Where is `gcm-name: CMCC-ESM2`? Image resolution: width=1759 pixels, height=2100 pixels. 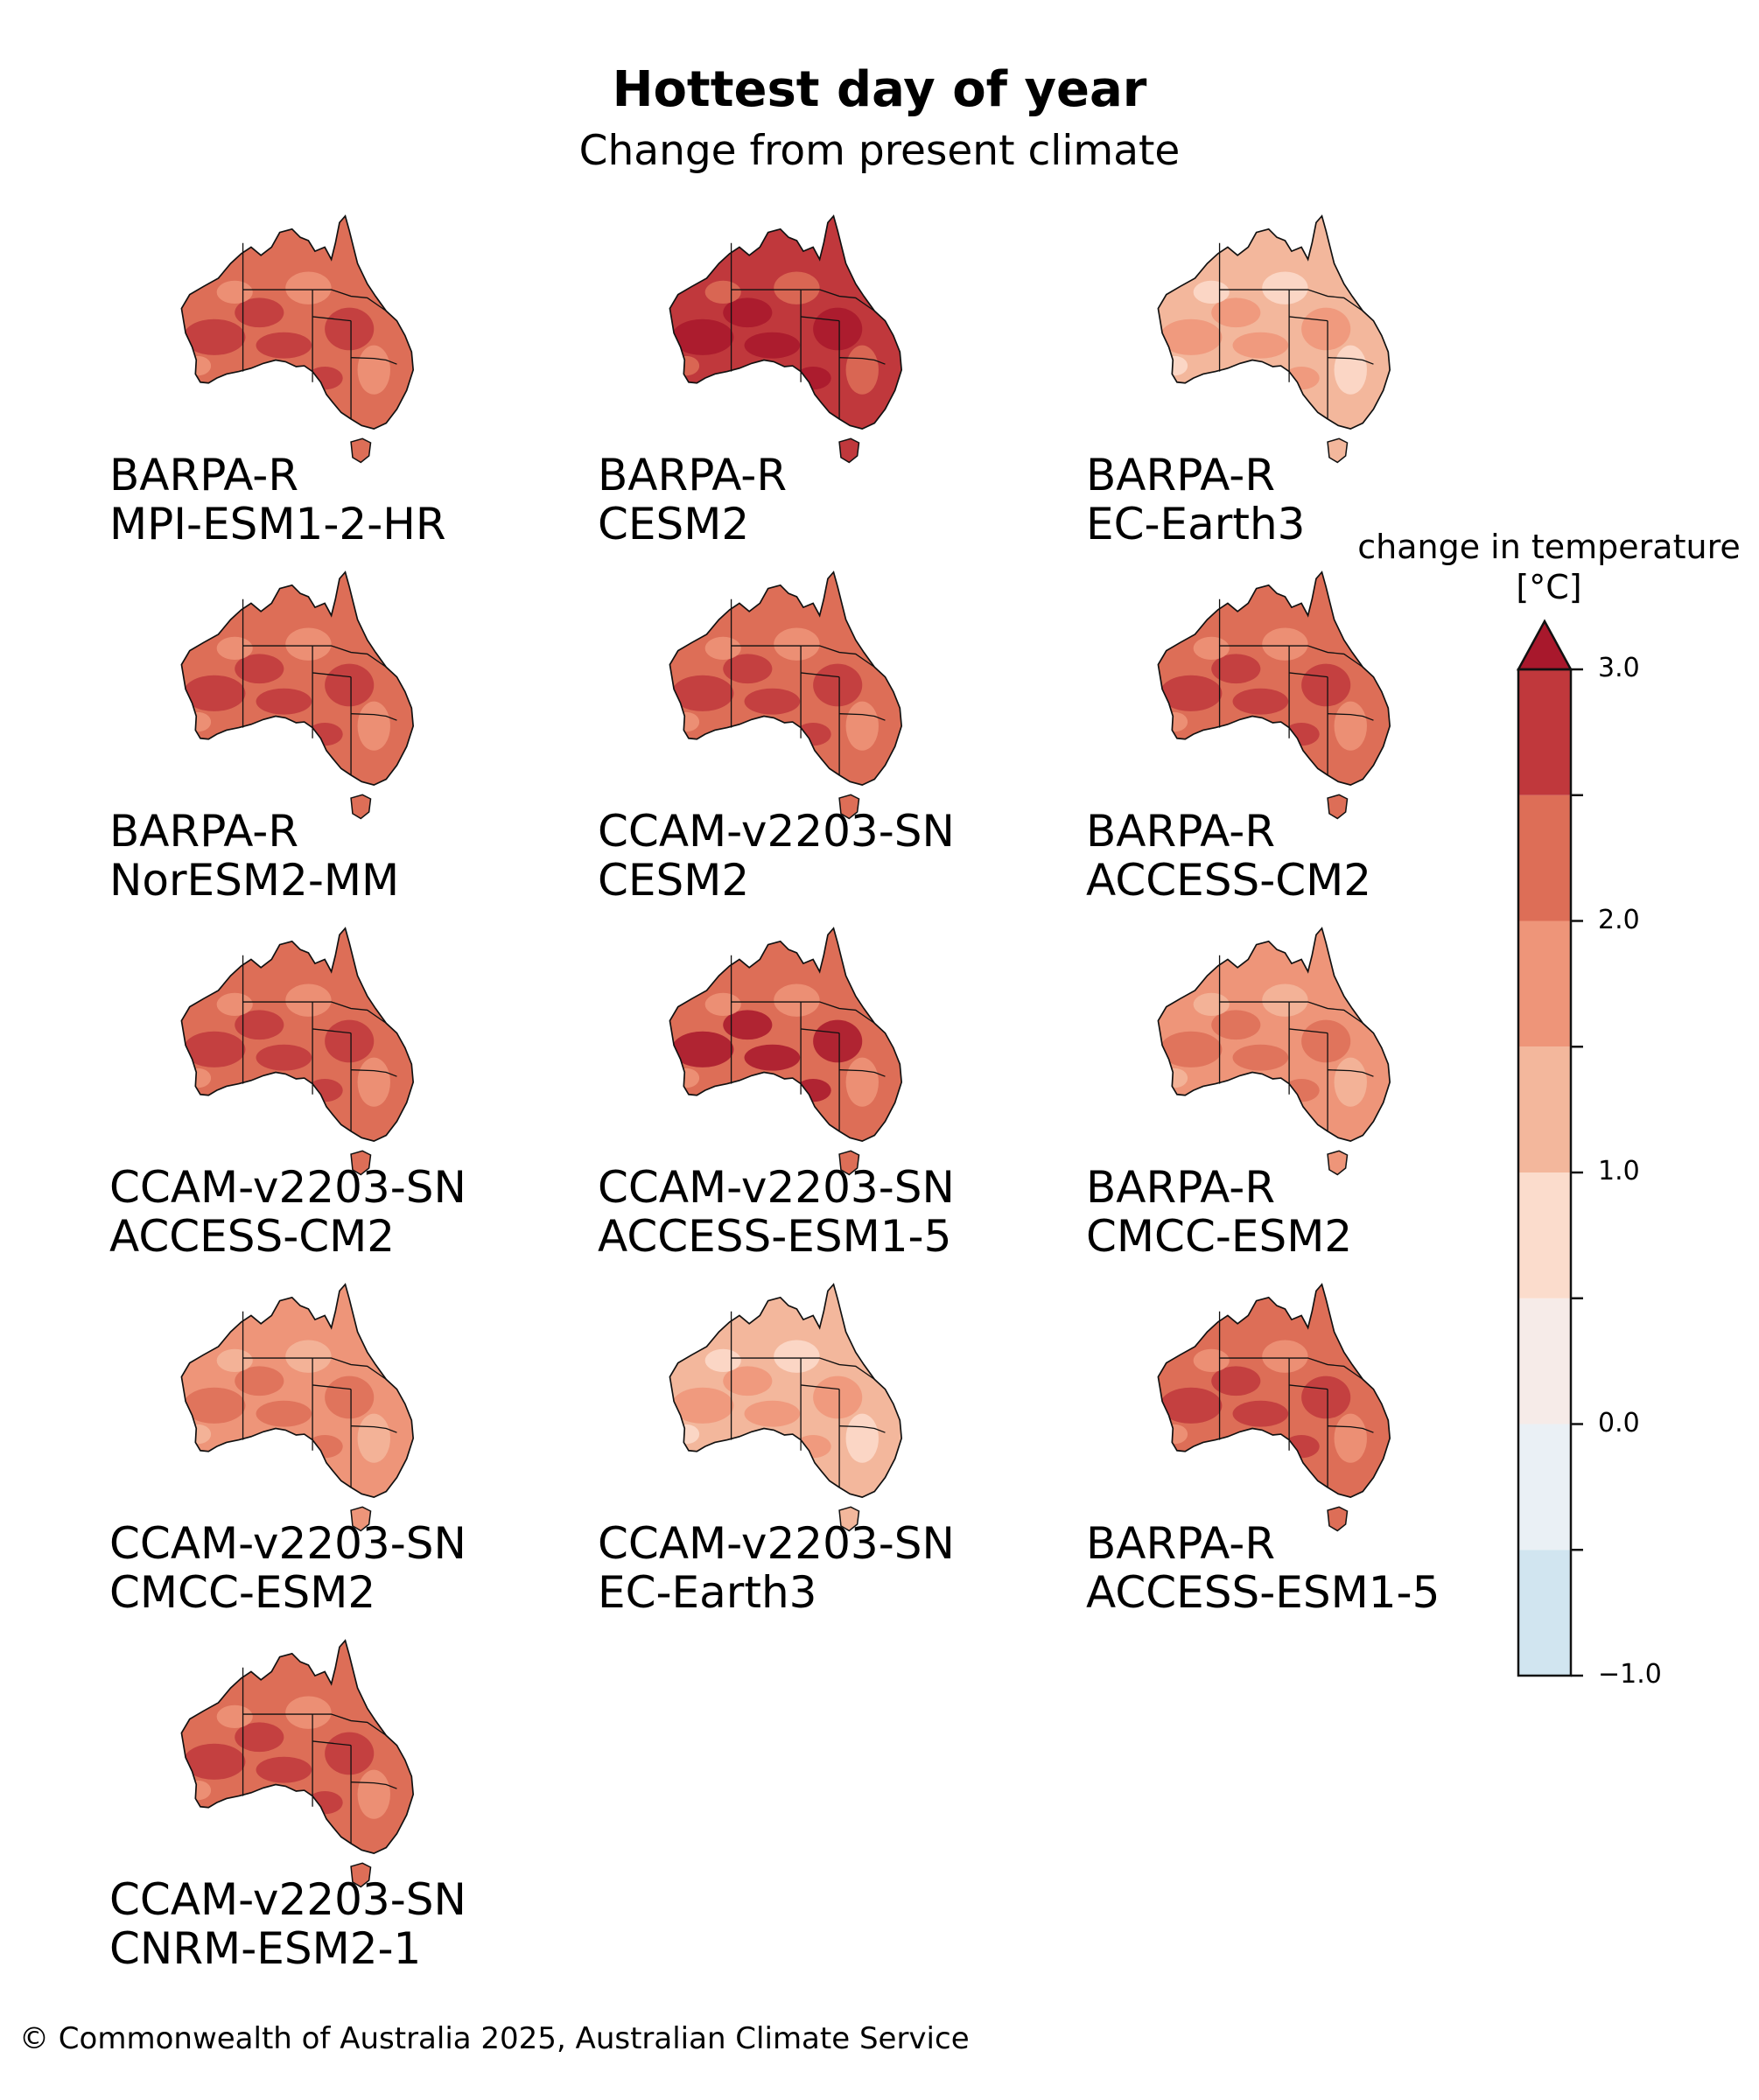
gcm-name: CMCC-ESM2 is located at coordinates (1219, 1236).